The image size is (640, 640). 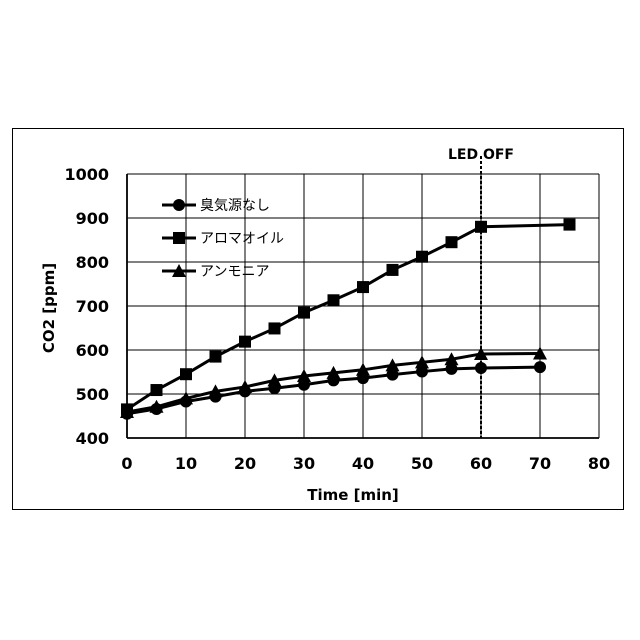 I want to click on y-tick-label: 900, so click(x=92, y=218).